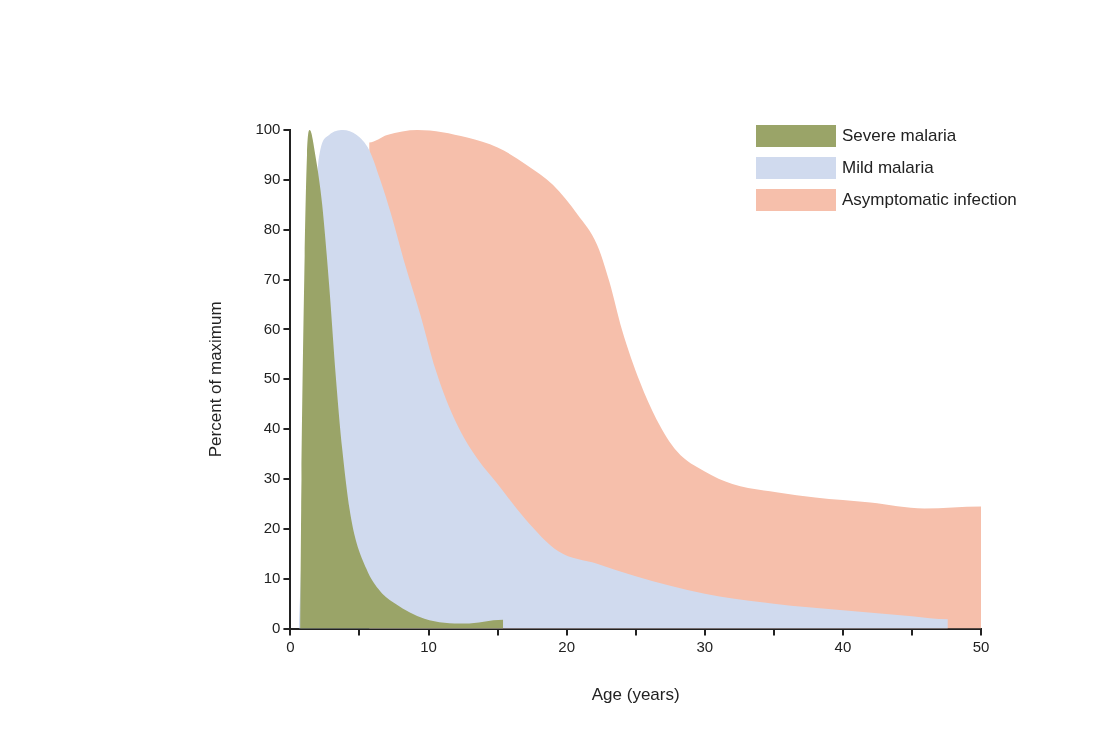  What do you see at coordinates (705, 646) in the screenshot?
I see `x-tick-label: 30` at bounding box center [705, 646].